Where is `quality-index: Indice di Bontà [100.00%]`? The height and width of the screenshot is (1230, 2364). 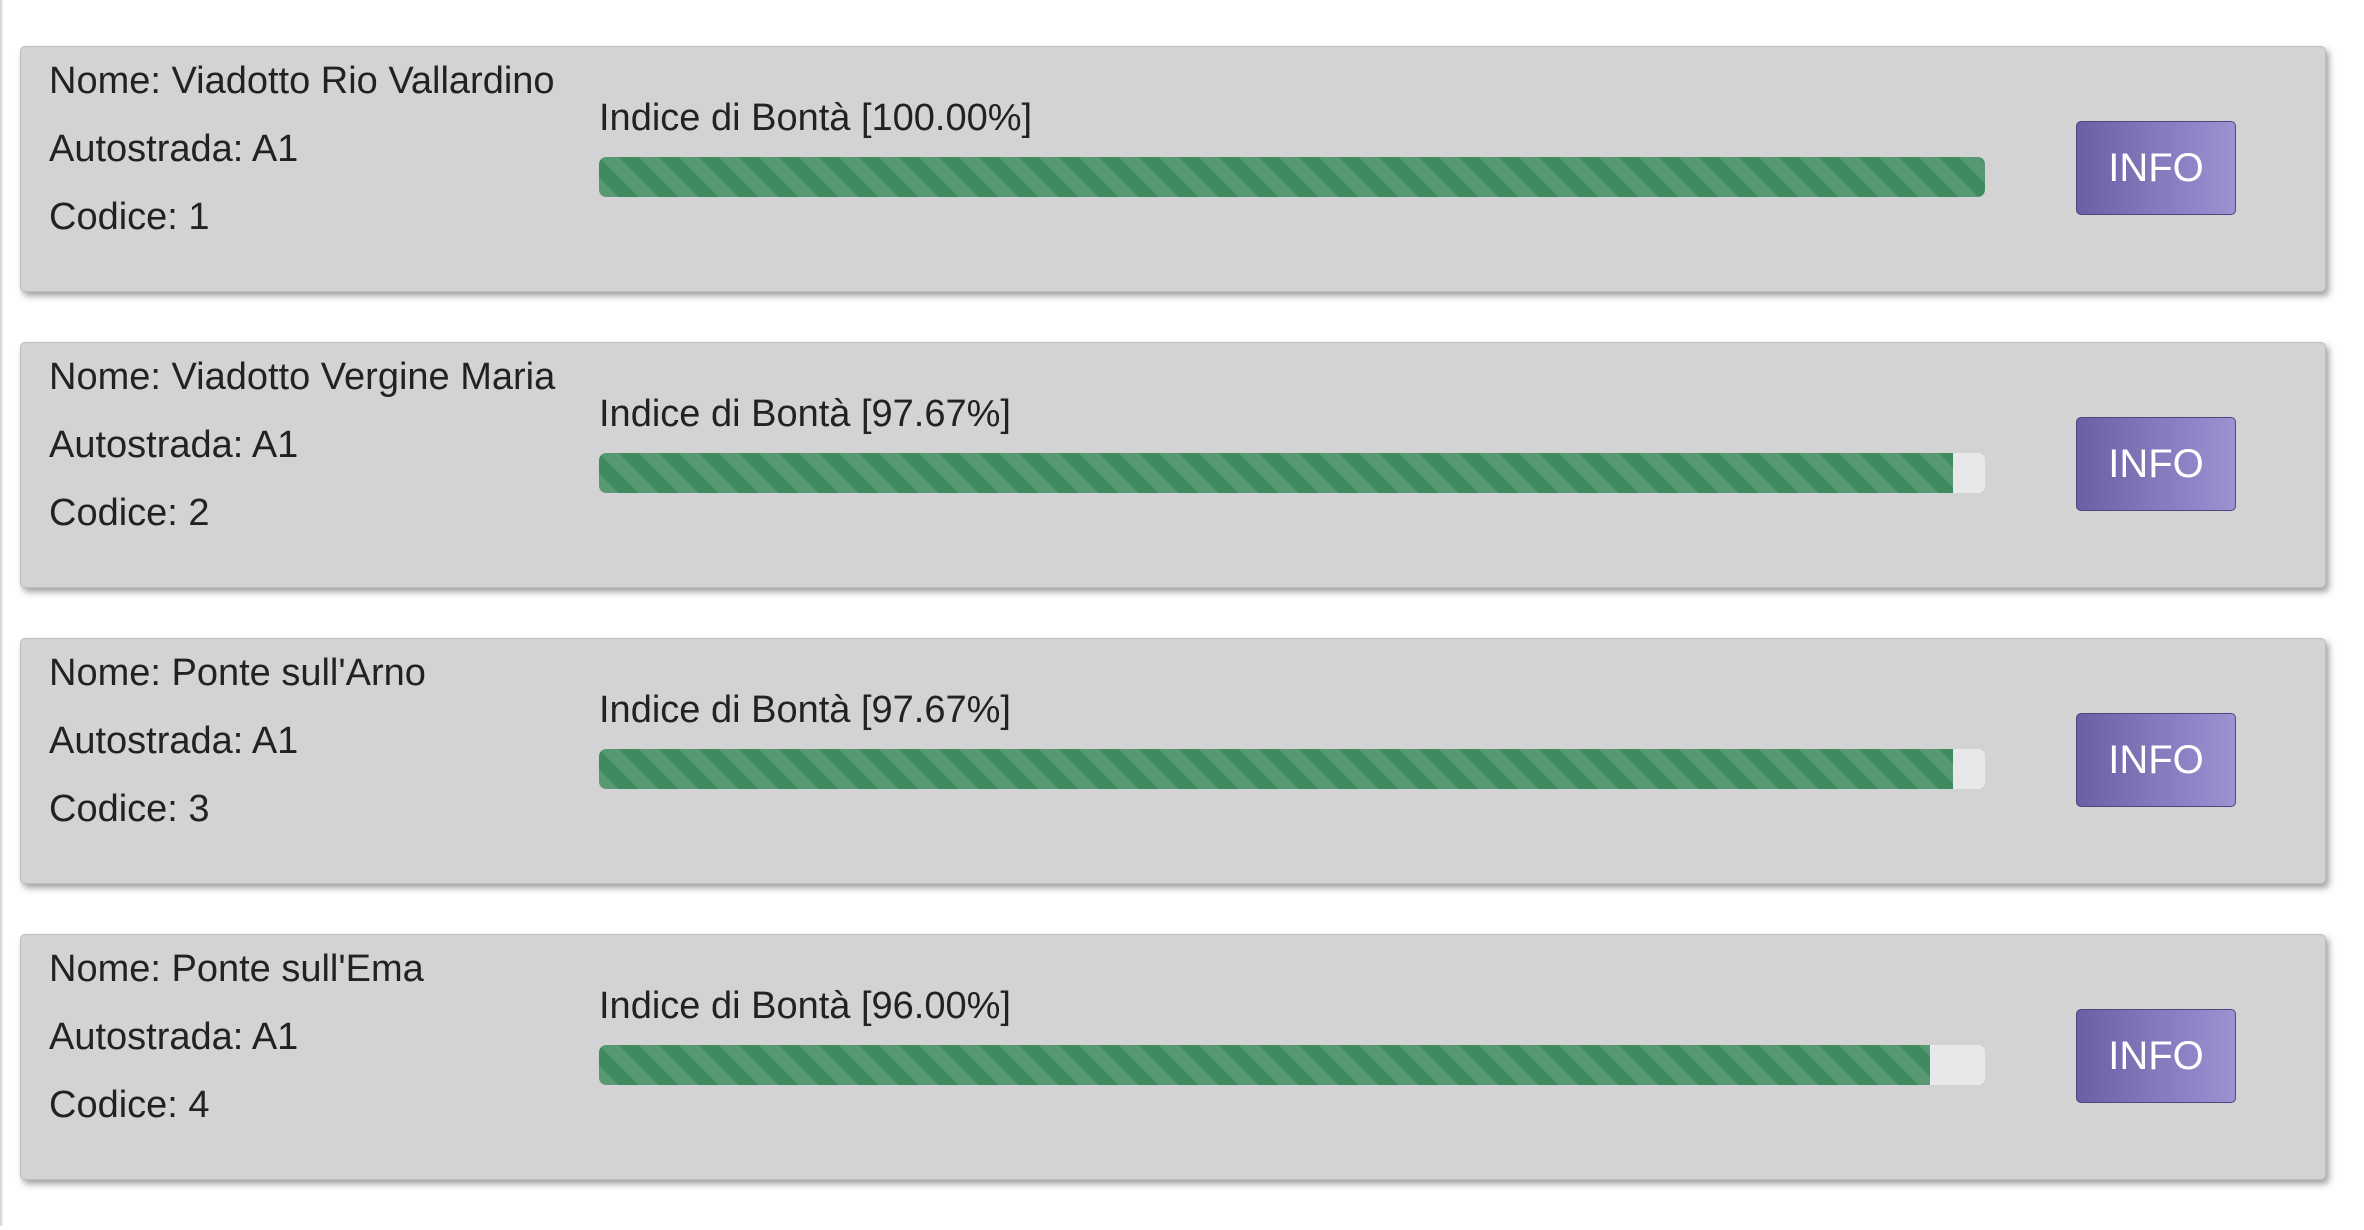 quality-index: Indice di Bontà [100.00%] is located at coordinates (1292, 145).